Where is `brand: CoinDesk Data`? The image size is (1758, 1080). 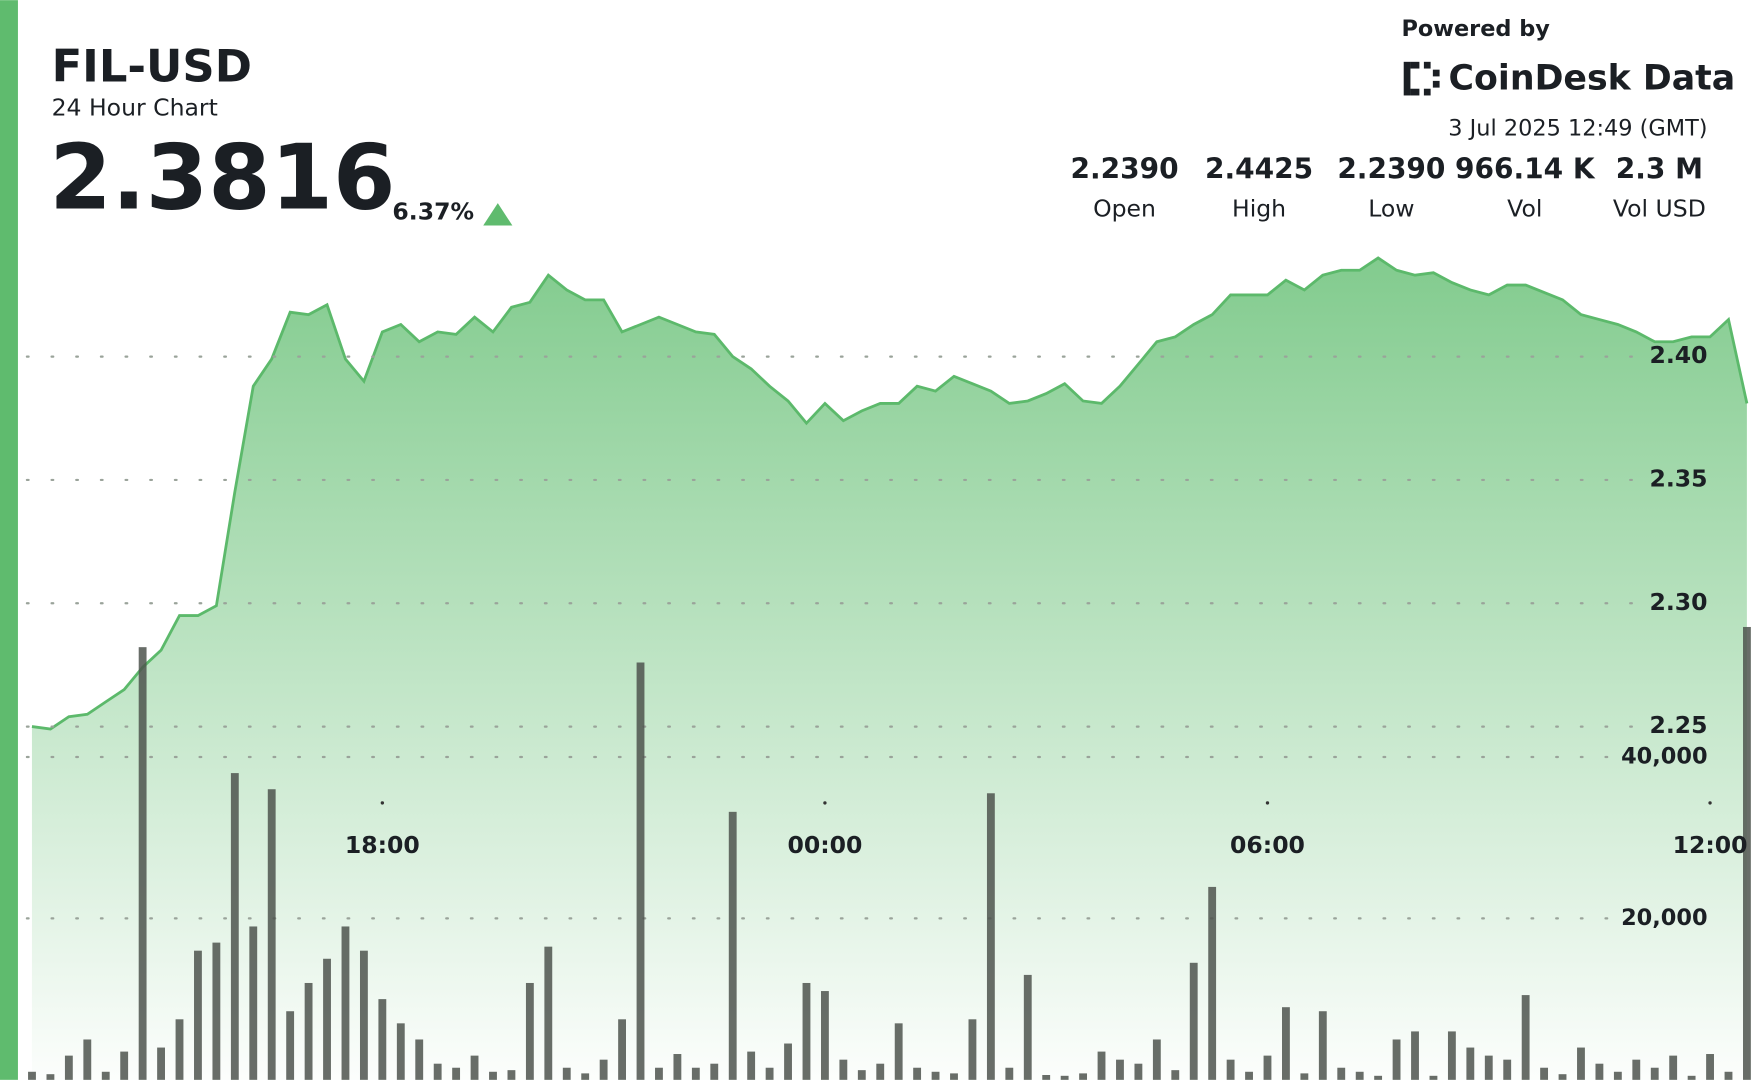
brand: CoinDesk Data is located at coordinates (1592, 79).